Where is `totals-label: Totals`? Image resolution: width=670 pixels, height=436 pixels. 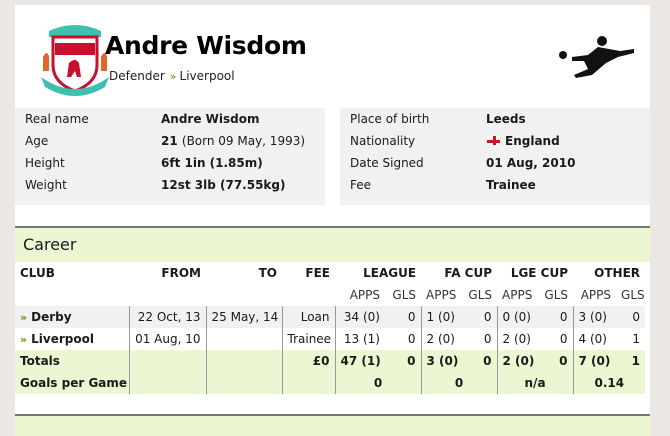
totals-label: Totals is located at coordinates (72, 361).